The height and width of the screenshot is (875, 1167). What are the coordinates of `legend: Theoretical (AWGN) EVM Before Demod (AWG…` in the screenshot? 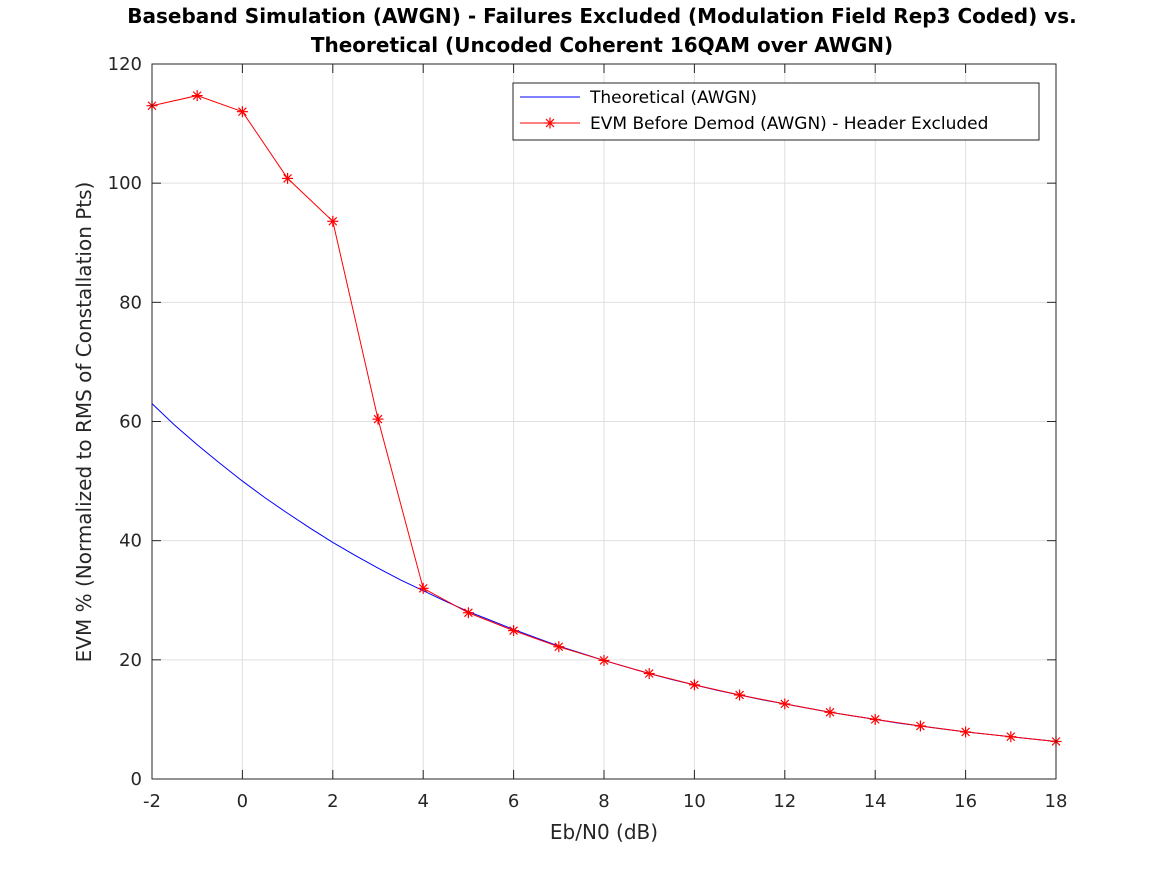 It's located at (776, 111).